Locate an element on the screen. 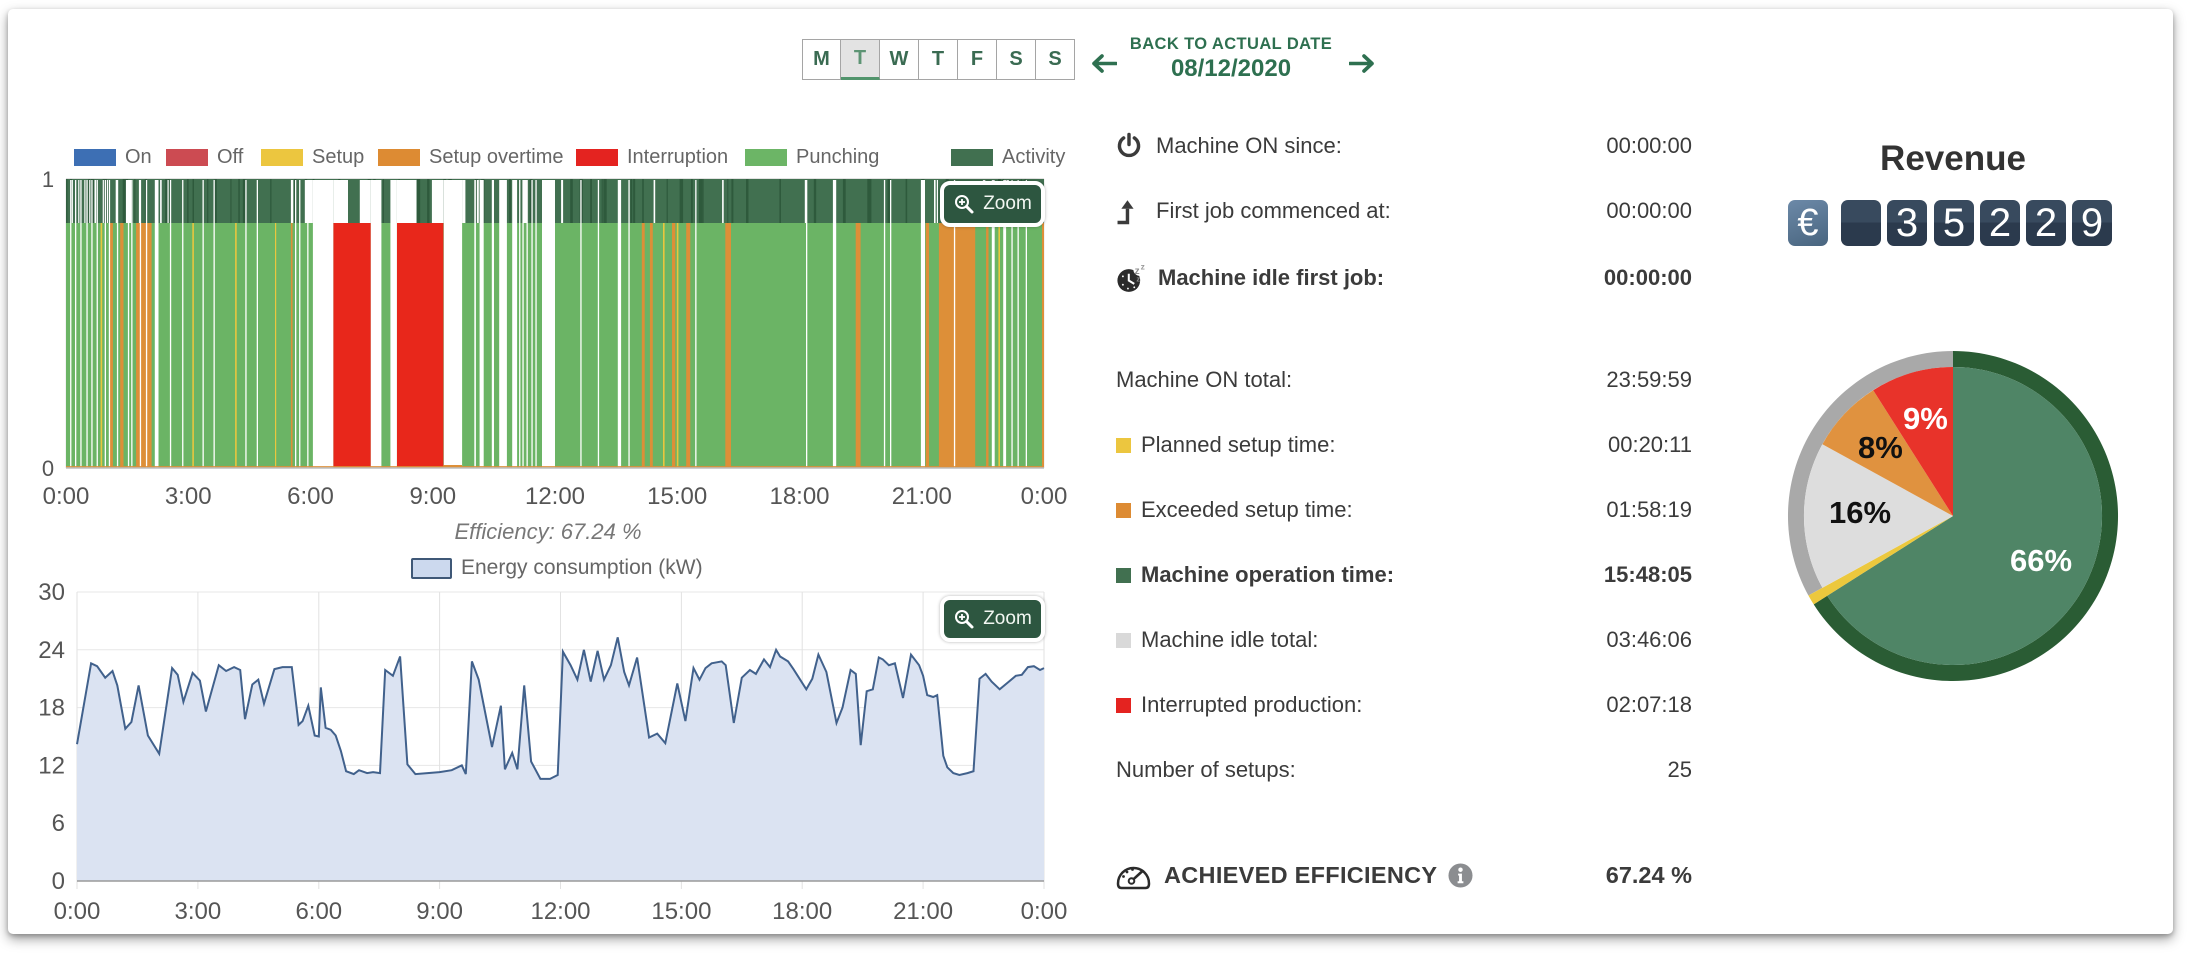  svg-text: 18 is located at coordinates (51, 708).